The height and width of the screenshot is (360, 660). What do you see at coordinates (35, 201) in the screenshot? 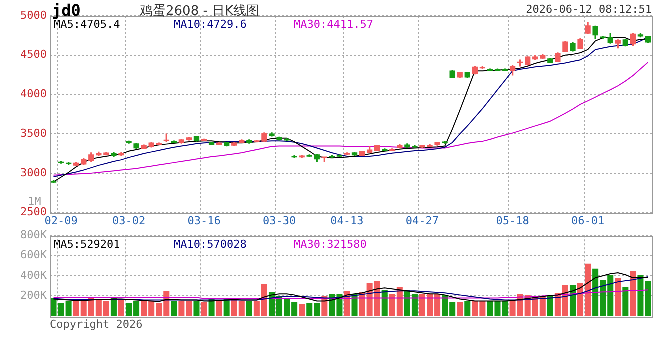
I see `text: 1M` at bounding box center [35, 201].